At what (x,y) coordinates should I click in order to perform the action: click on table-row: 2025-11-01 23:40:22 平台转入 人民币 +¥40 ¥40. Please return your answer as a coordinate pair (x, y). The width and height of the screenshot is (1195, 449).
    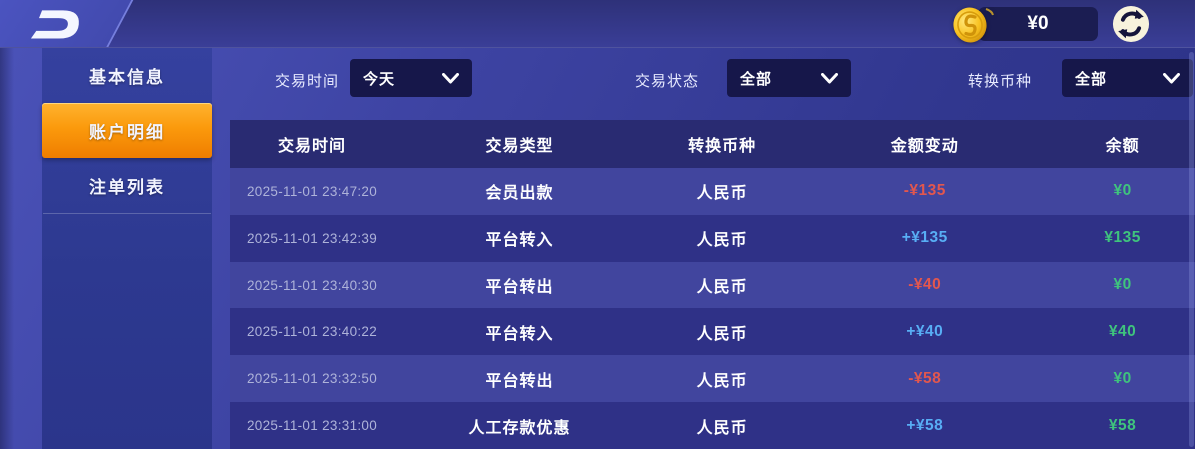
    Looking at the image, I should click on (712, 332).